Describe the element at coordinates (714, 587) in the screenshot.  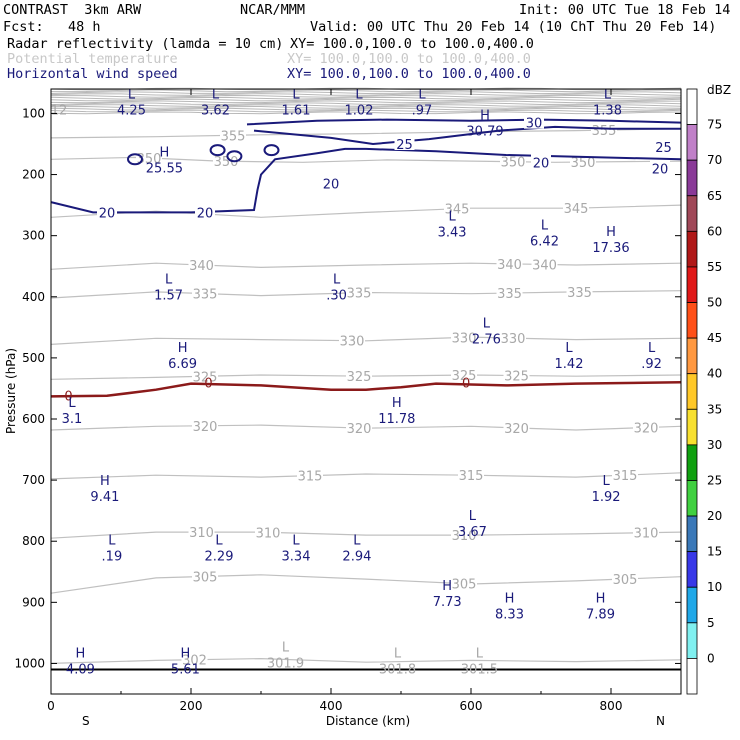
I see `colorbar-level-label: 10` at that location.